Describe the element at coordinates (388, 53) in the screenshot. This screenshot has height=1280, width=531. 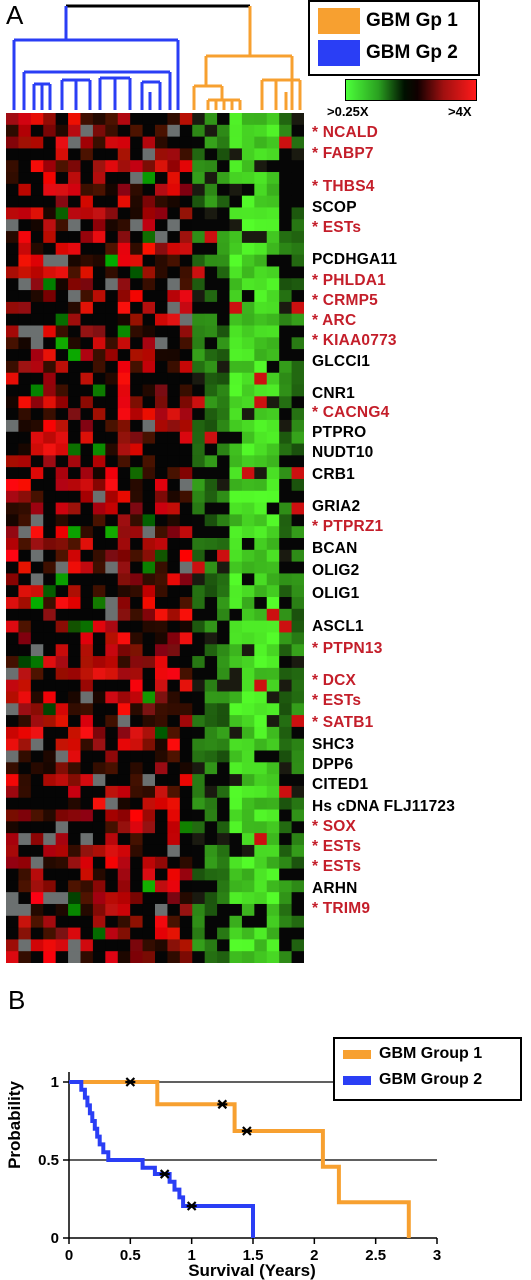
I see `legend-item-gp2: GBM Gp 2` at that location.